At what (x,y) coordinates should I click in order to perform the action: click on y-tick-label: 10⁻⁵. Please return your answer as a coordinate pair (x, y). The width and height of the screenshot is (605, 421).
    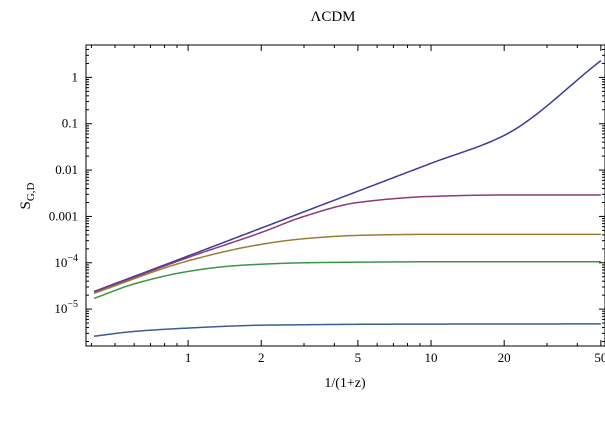
    Looking at the image, I should click on (66, 307).